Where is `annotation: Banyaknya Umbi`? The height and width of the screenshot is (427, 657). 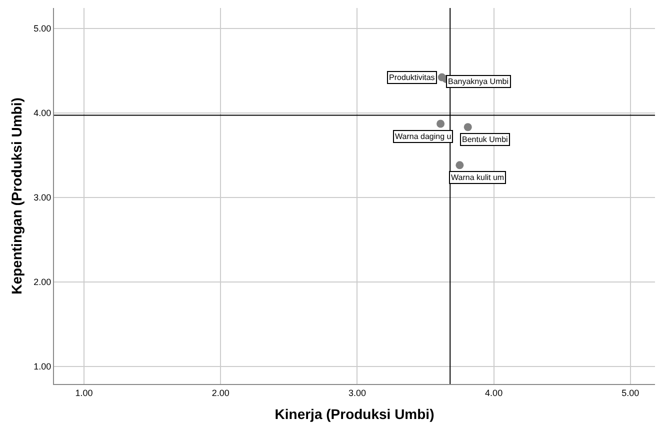
annotation: Banyaknya Umbi is located at coordinates (478, 81).